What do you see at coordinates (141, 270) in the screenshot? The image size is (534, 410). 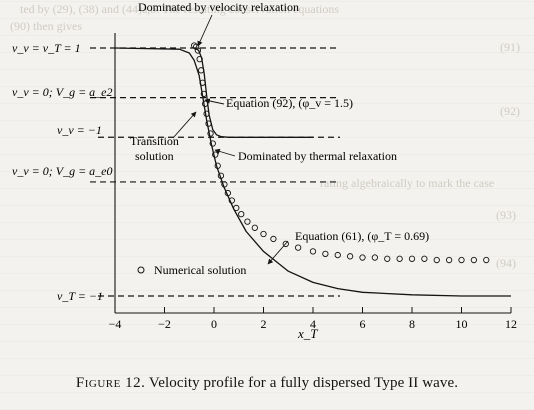 I see `legend-marker` at bounding box center [141, 270].